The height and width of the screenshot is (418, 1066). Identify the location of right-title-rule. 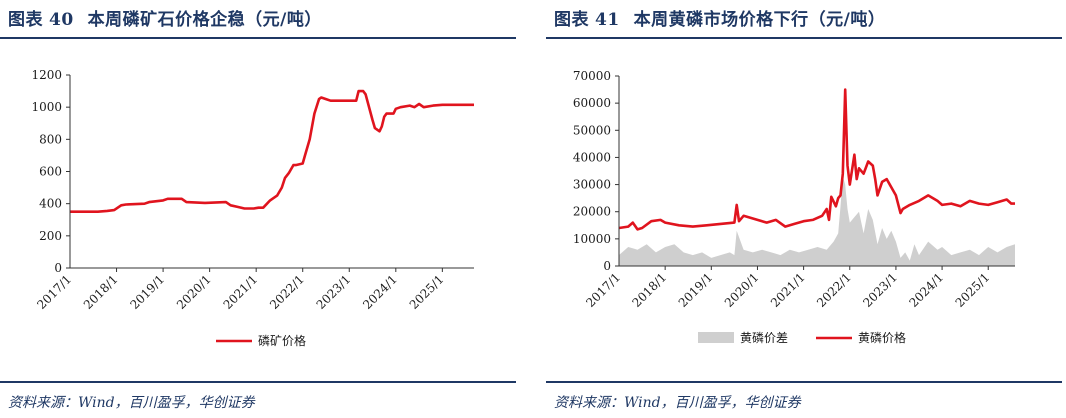
(804, 38).